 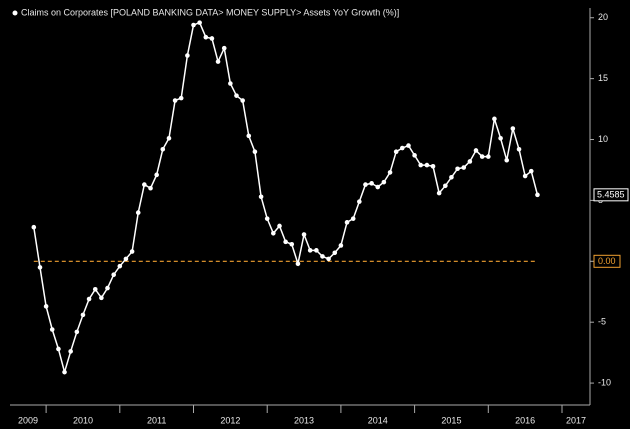 I want to click on x-tick-label: 2016, so click(x=525, y=420).